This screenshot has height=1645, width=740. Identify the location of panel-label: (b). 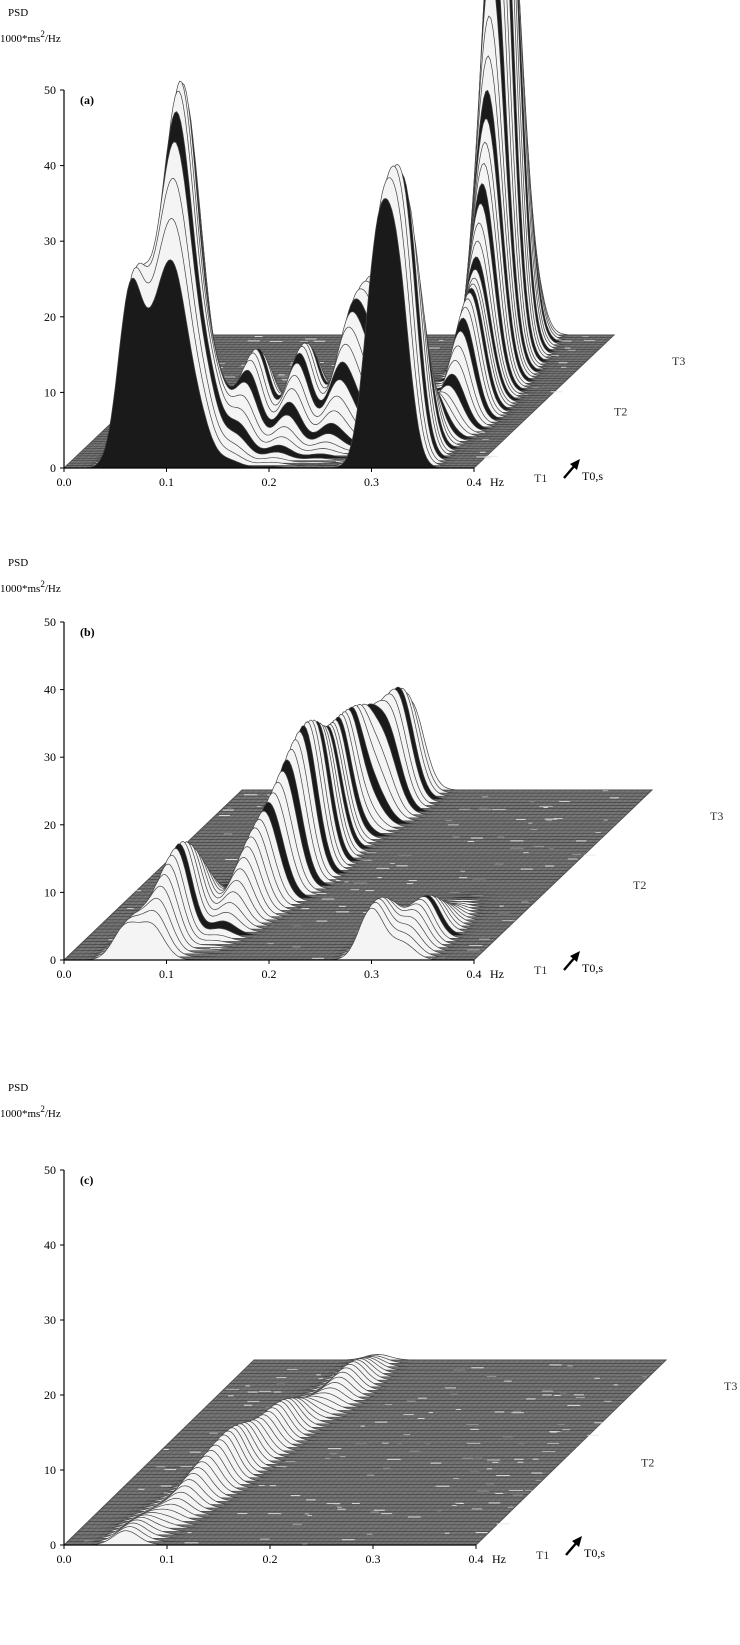
(87, 632).